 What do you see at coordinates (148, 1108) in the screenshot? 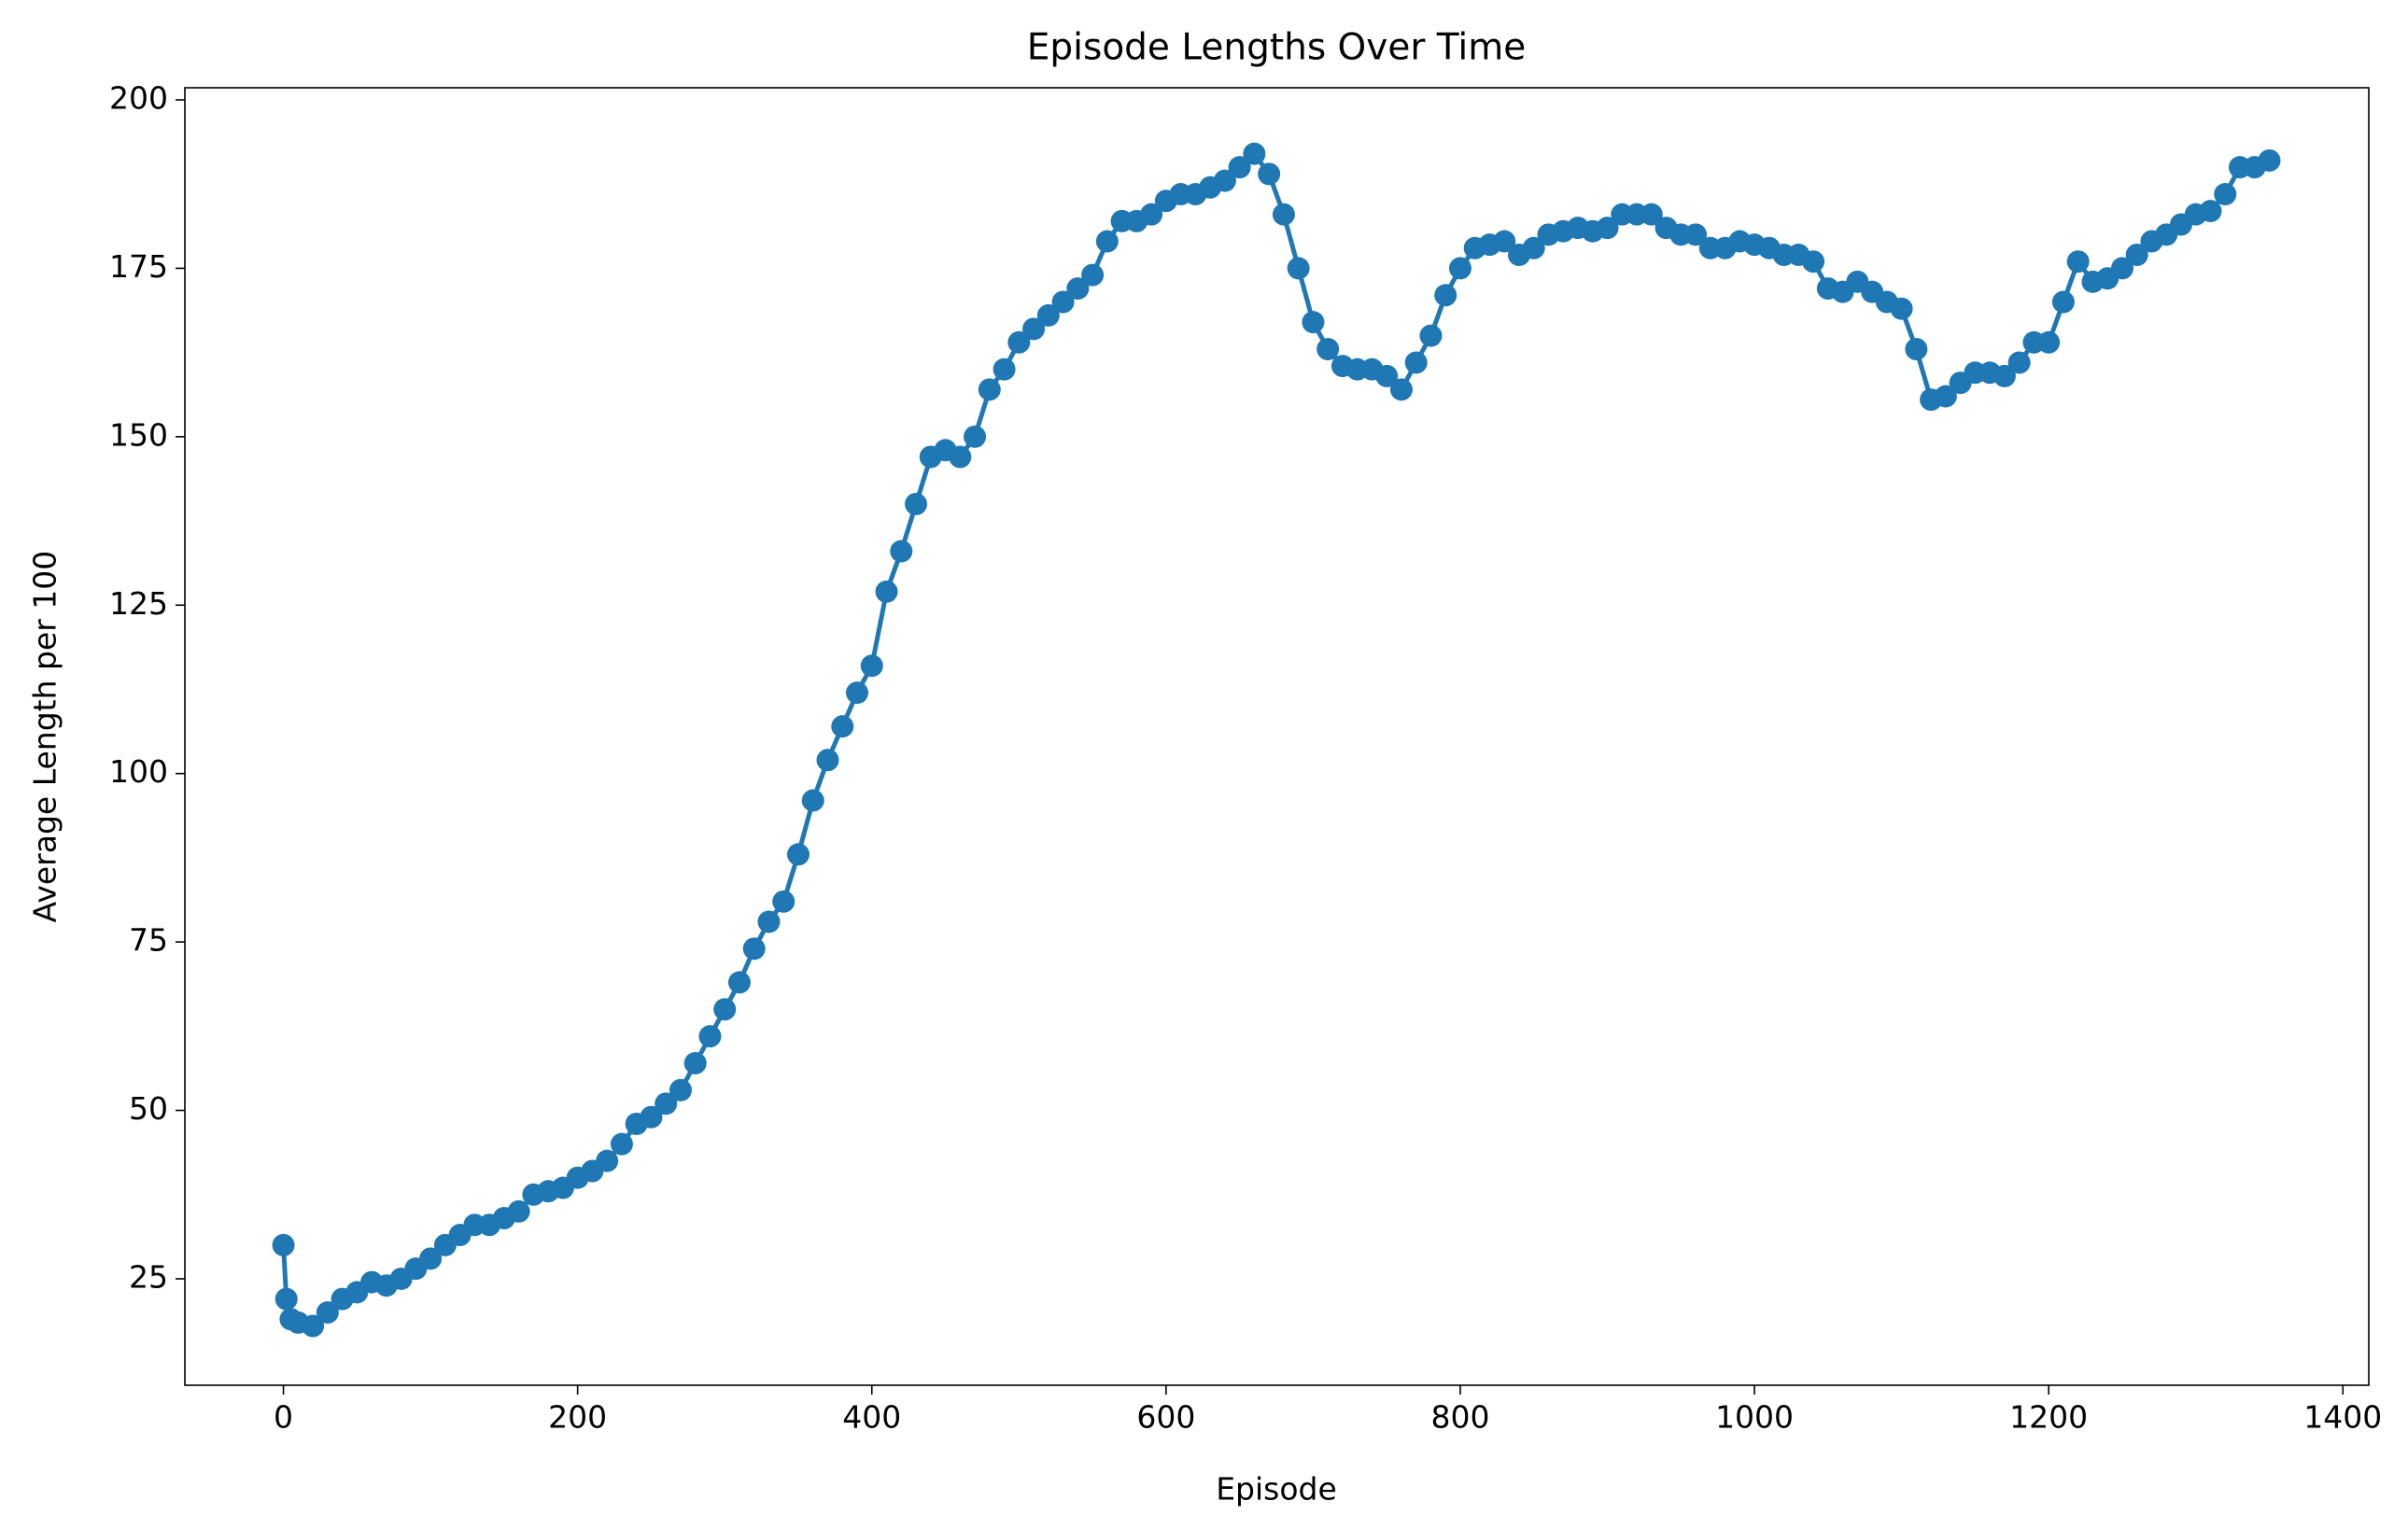
I see `y-tick-label: 50` at bounding box center [148, 1108].